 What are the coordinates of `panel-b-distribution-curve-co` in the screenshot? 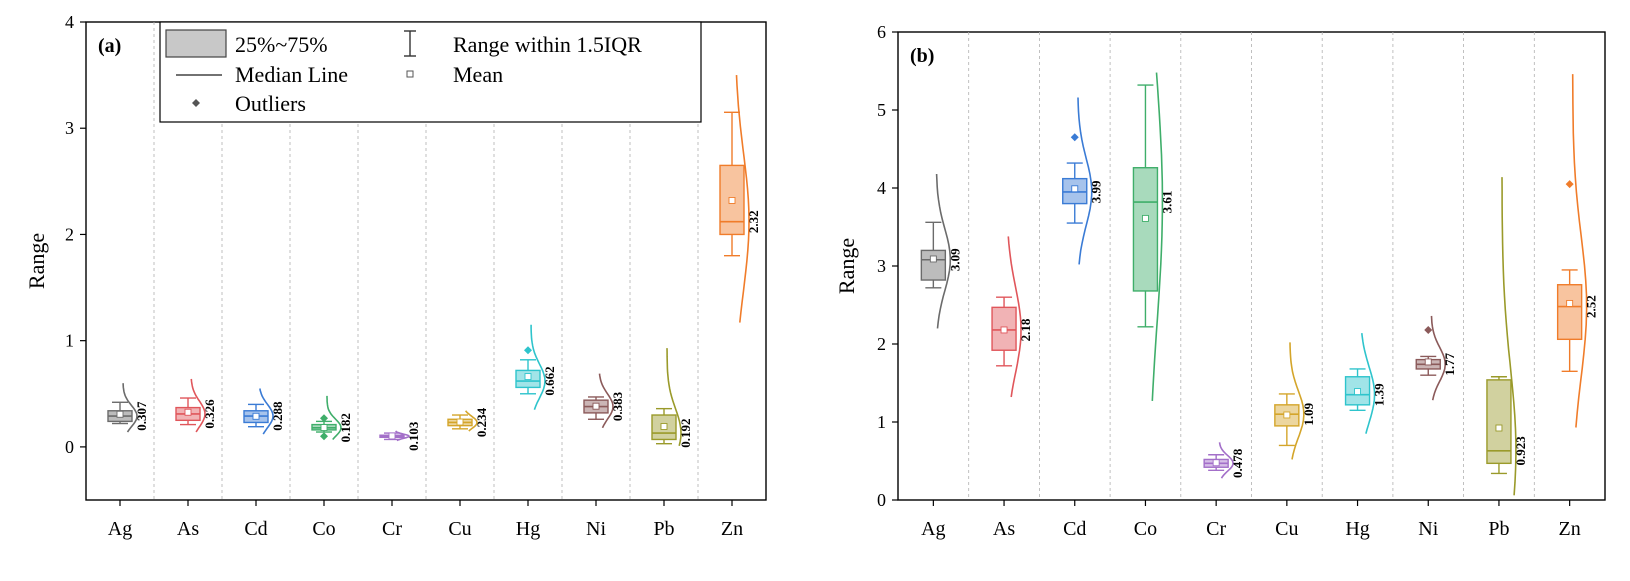 It's located at (1157, 236).